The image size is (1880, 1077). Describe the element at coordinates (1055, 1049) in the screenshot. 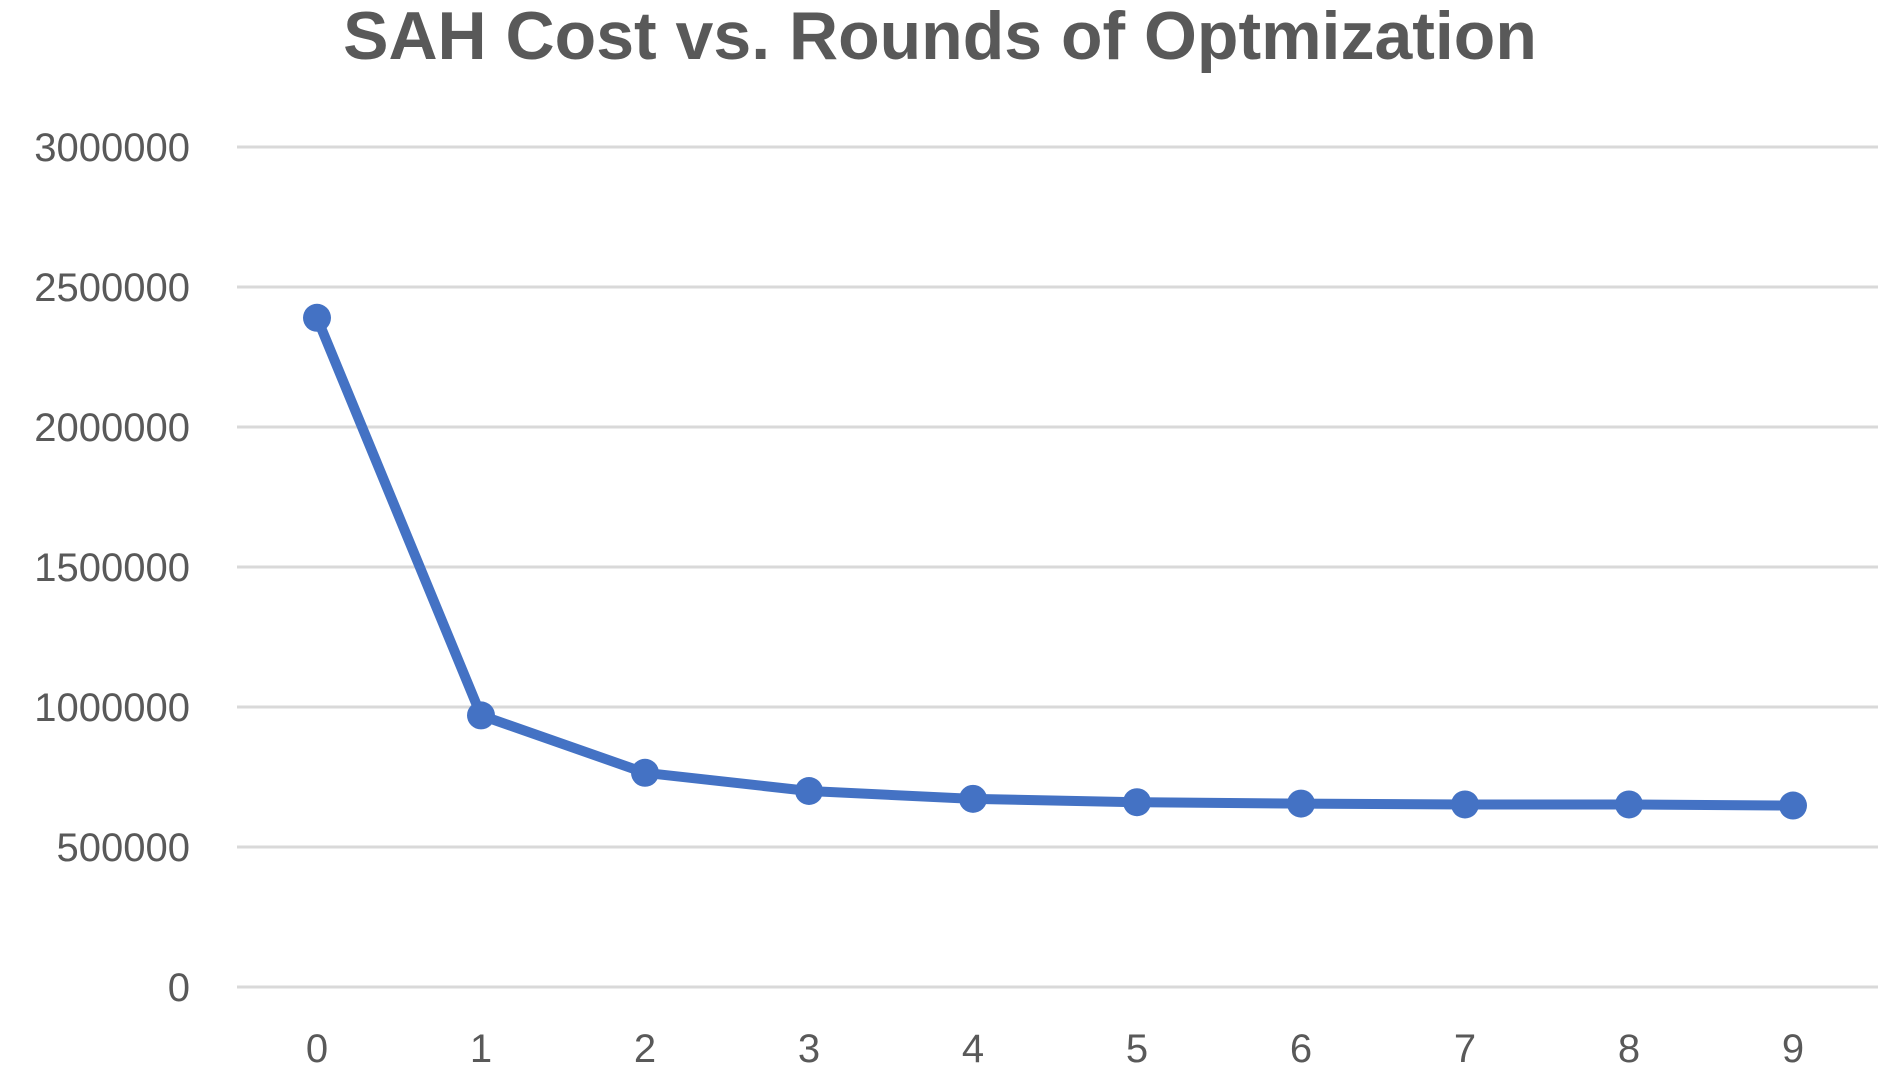

I see `x-axis-tick-labels: 0 1 2 3 4 5 6 7 8 9` at that location.